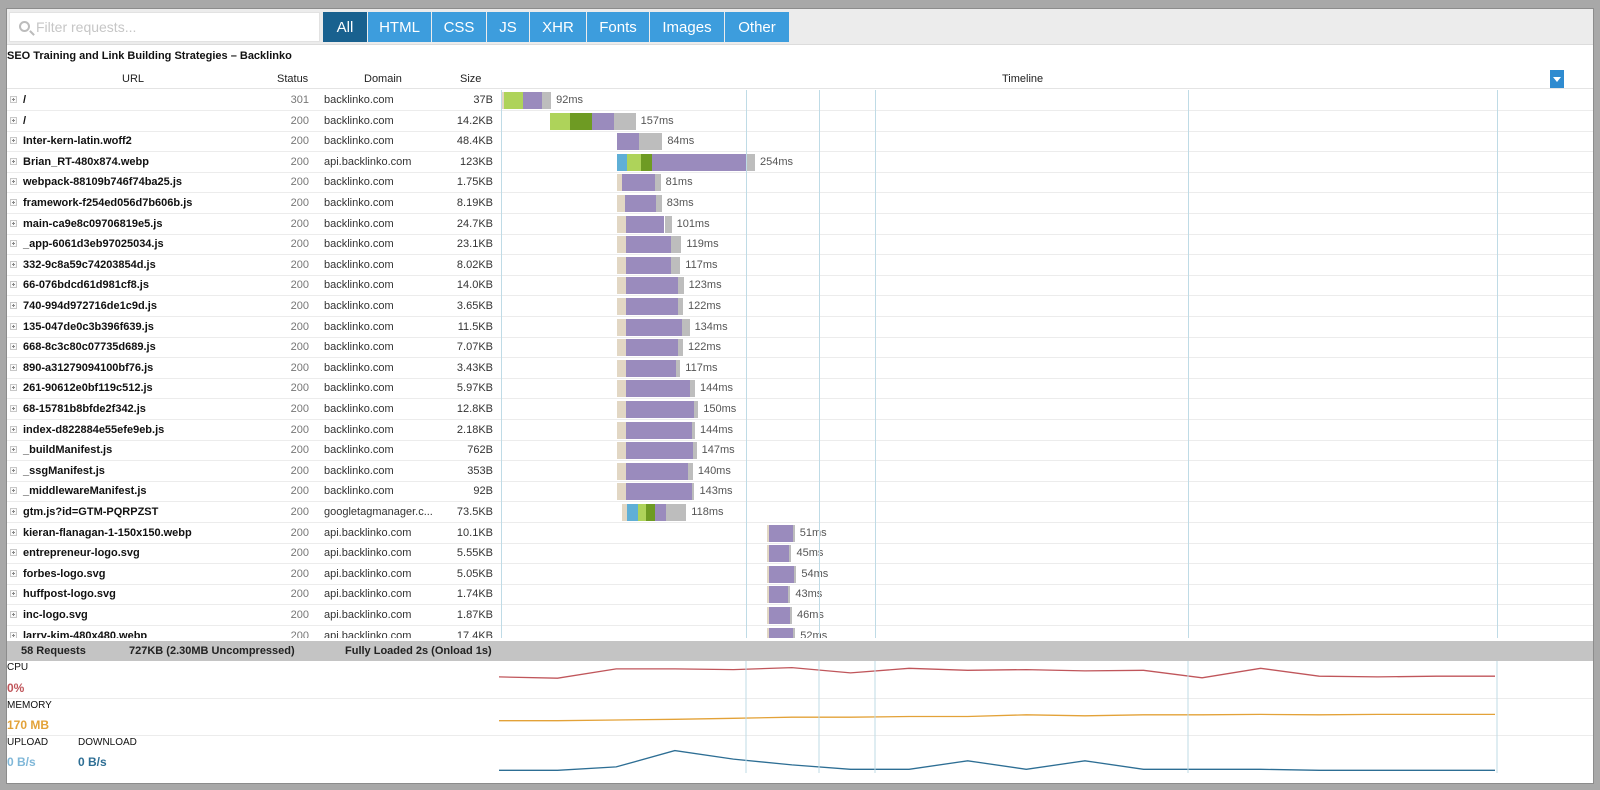  What do you see at coordinates (1023, 79) in the screenshot?
I see `column-timeline: Timeline` at bounding box center [1023, 79].